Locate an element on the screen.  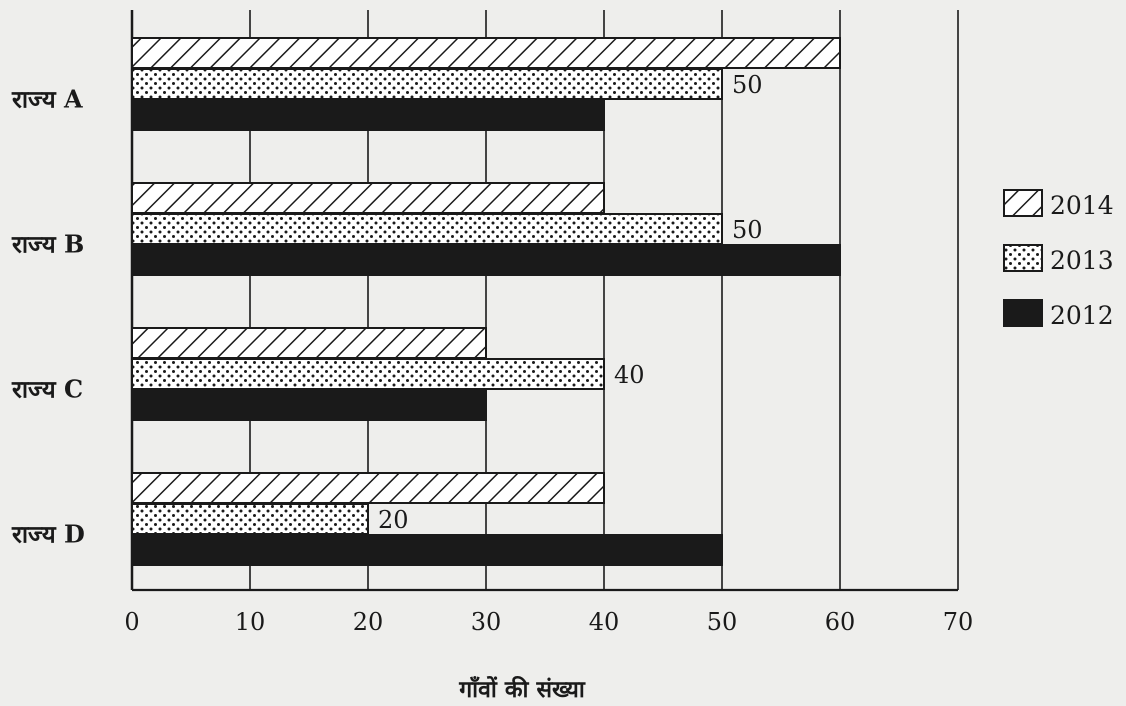
legend: 2014 2013 2012 is located at coordinates (1058, 259).